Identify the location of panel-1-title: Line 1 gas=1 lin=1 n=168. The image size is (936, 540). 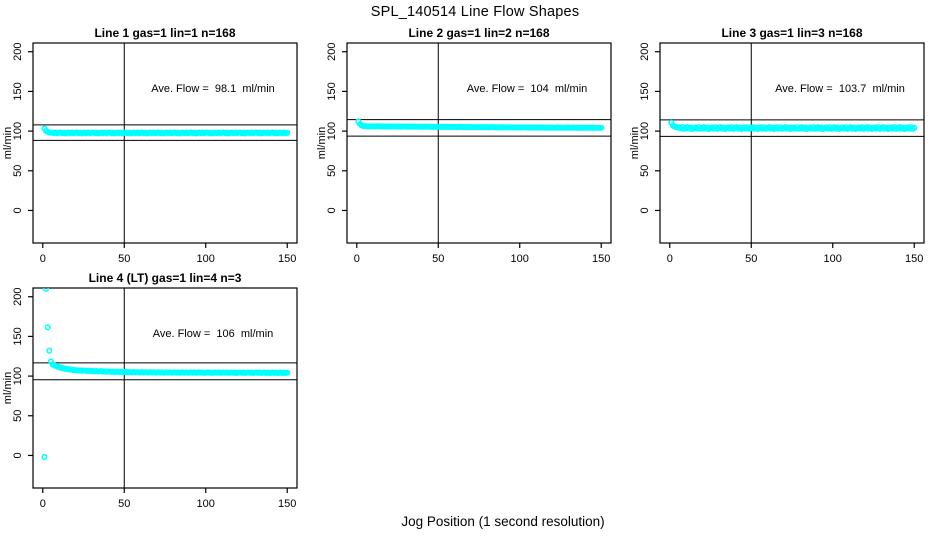
(165, 33).